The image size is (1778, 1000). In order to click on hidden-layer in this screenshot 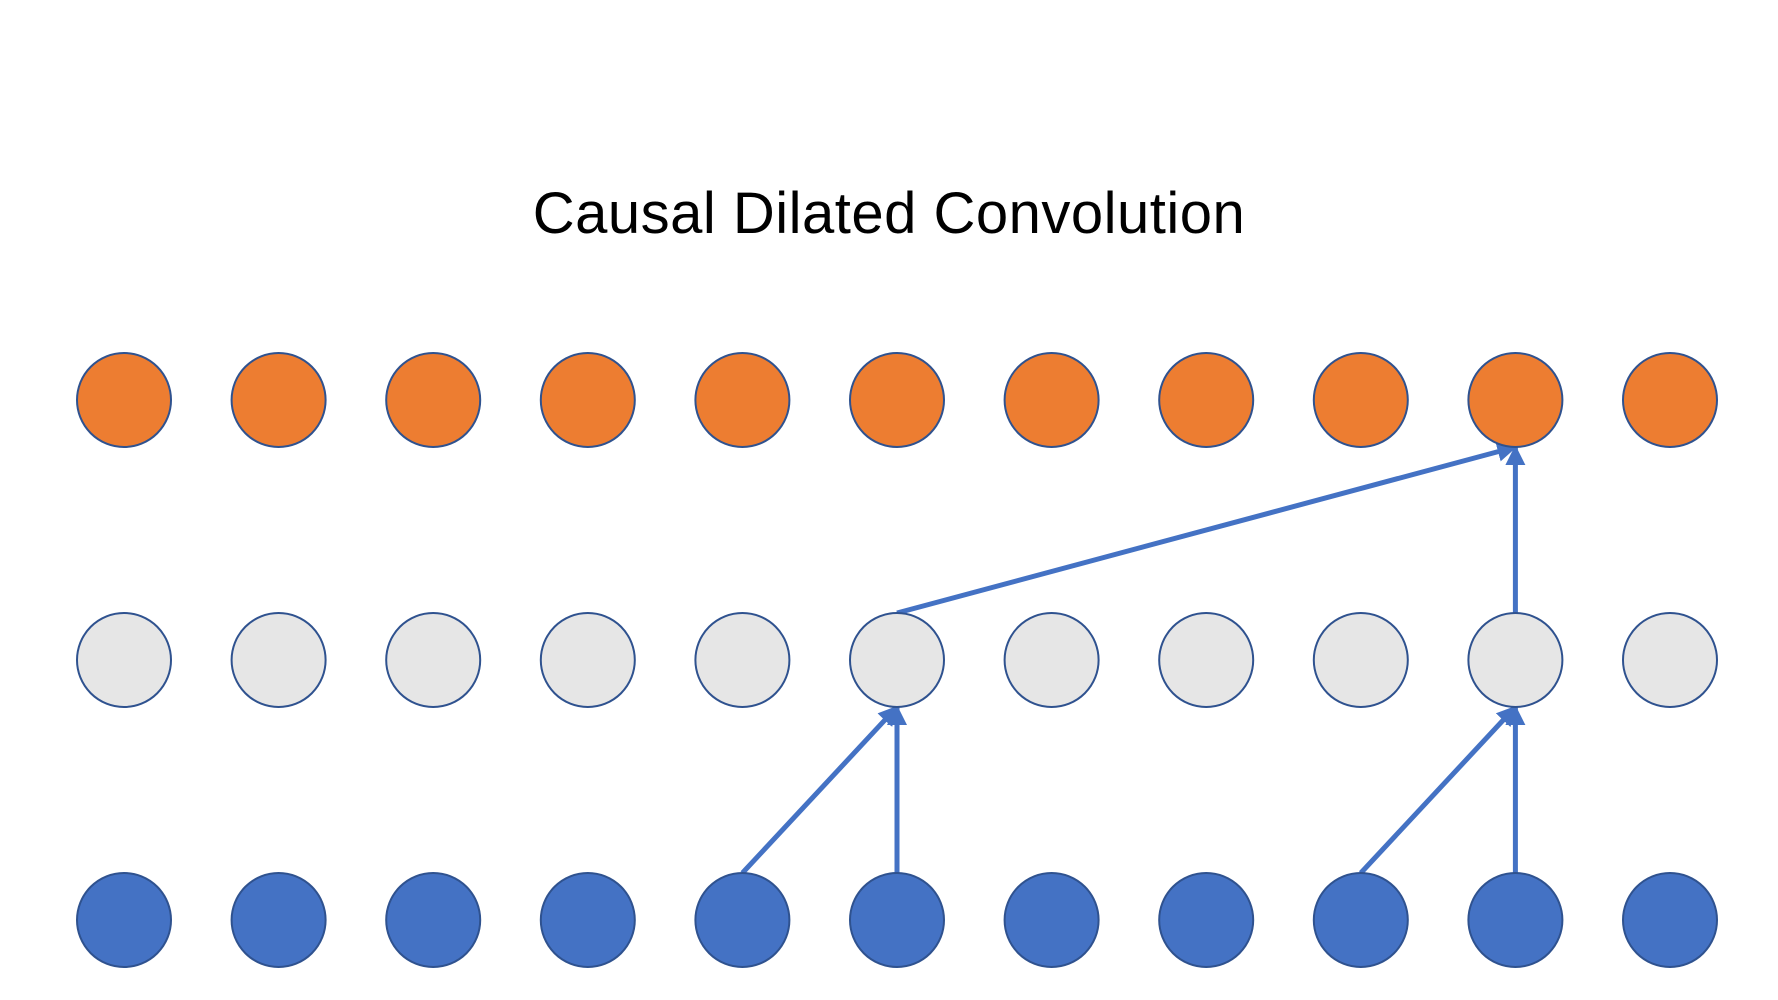, I will do `click(897, 660)`.